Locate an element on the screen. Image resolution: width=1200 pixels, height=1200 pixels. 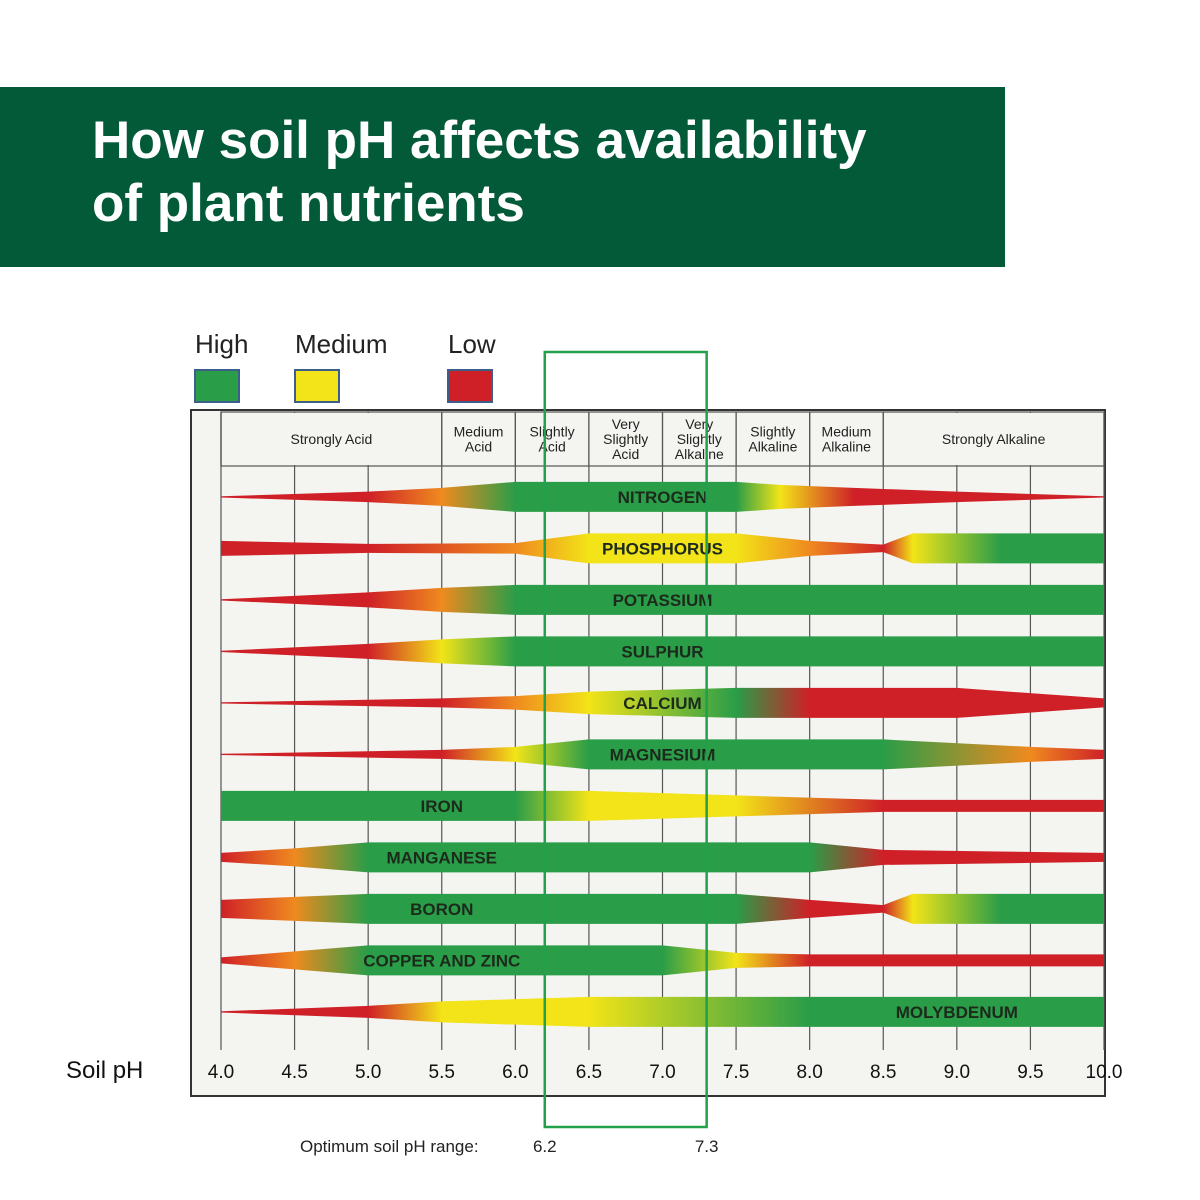
nutrient-band-sulphur is located at coordinates (662, 651).